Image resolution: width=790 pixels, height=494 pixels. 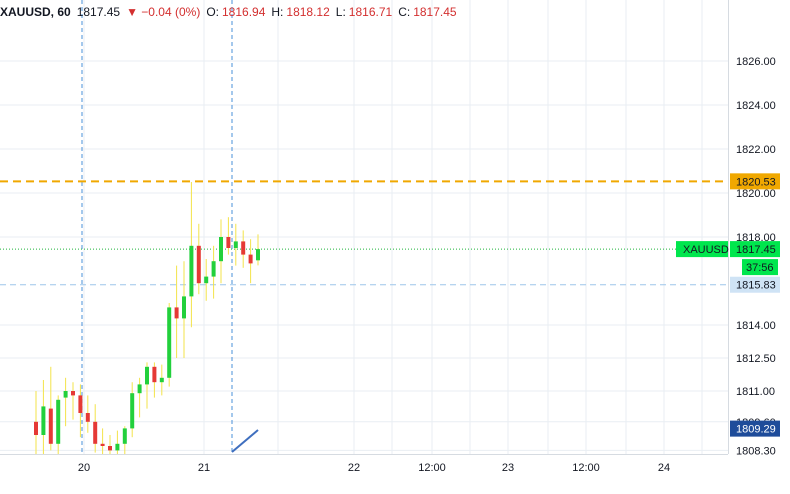 I want to click on resistance-price-tag-box, so click(x=755, y=181).